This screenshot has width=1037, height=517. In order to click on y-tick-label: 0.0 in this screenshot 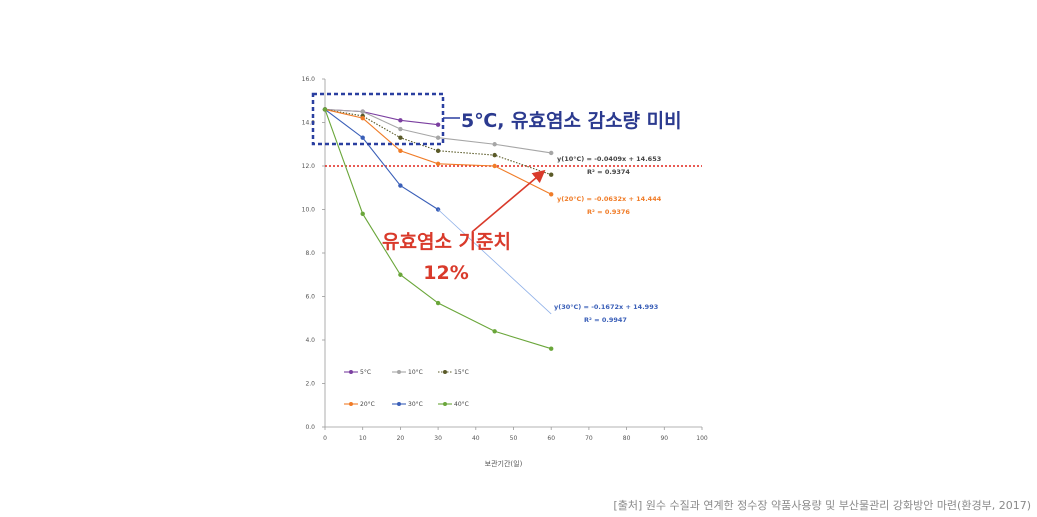, I will do `click(310, 427)`.